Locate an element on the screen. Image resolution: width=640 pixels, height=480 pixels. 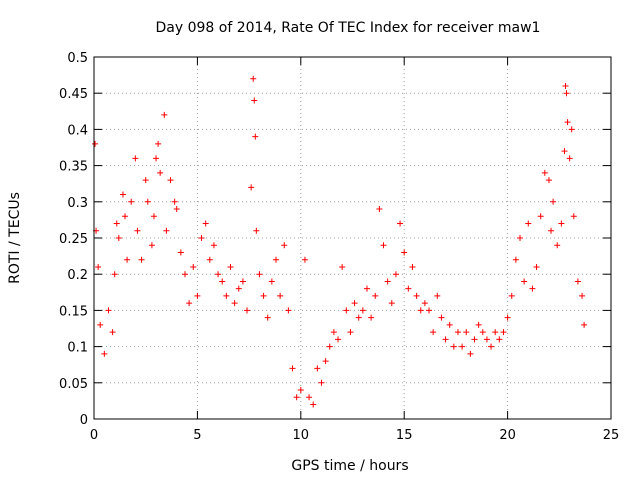
x-tick-label: 10 is located at coordinates (301, 435).